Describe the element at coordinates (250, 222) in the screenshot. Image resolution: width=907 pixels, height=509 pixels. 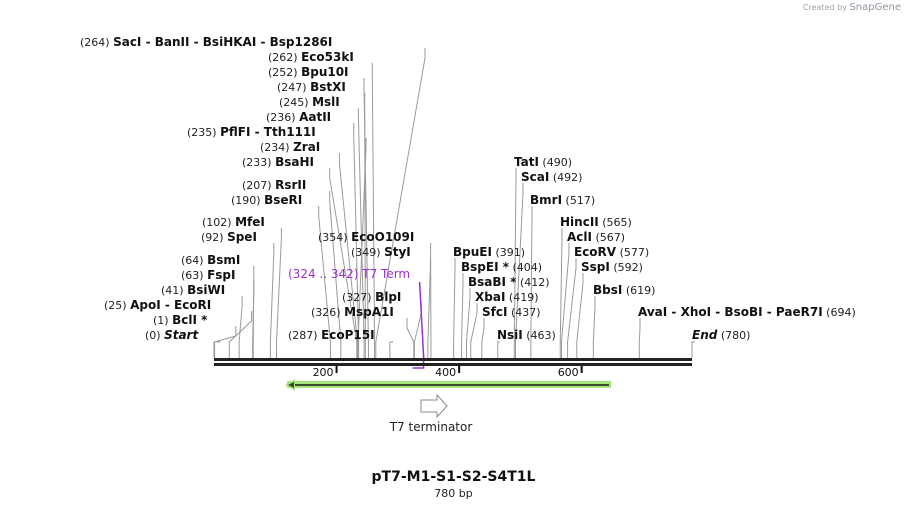
I see `enzyme-name: MfeI` at that location.